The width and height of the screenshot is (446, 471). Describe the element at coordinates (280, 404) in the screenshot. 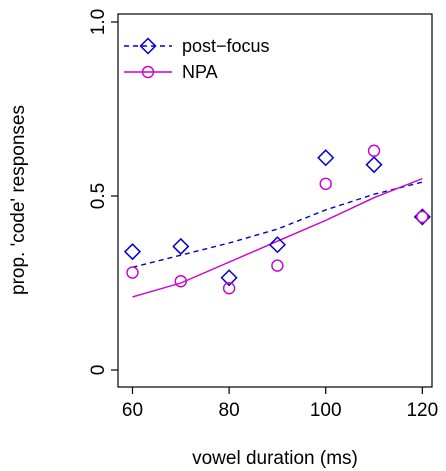

I see `x-axis: 60 80 100 120` at that location.